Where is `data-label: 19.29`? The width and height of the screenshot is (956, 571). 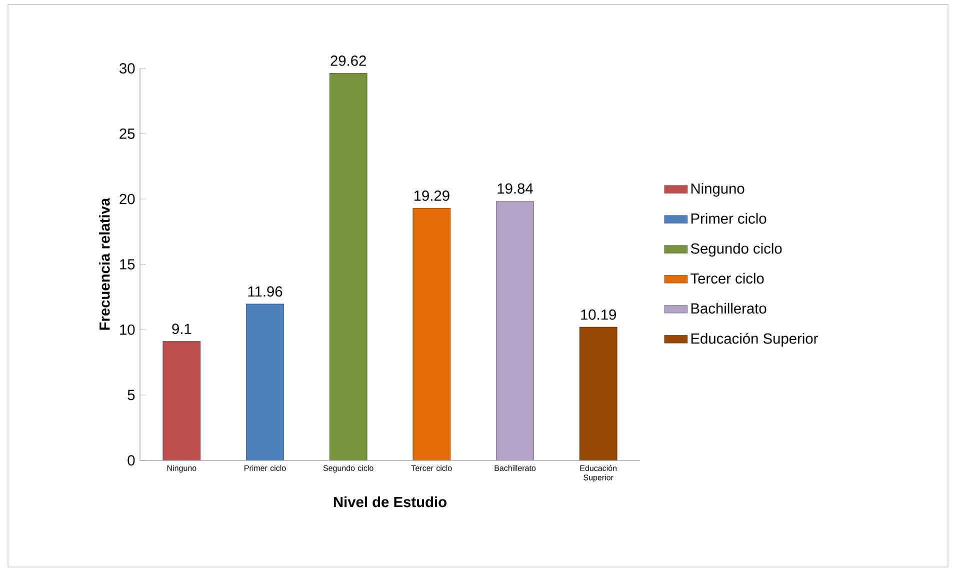
data-label: 19.29 is located at coordinates (432, 195).